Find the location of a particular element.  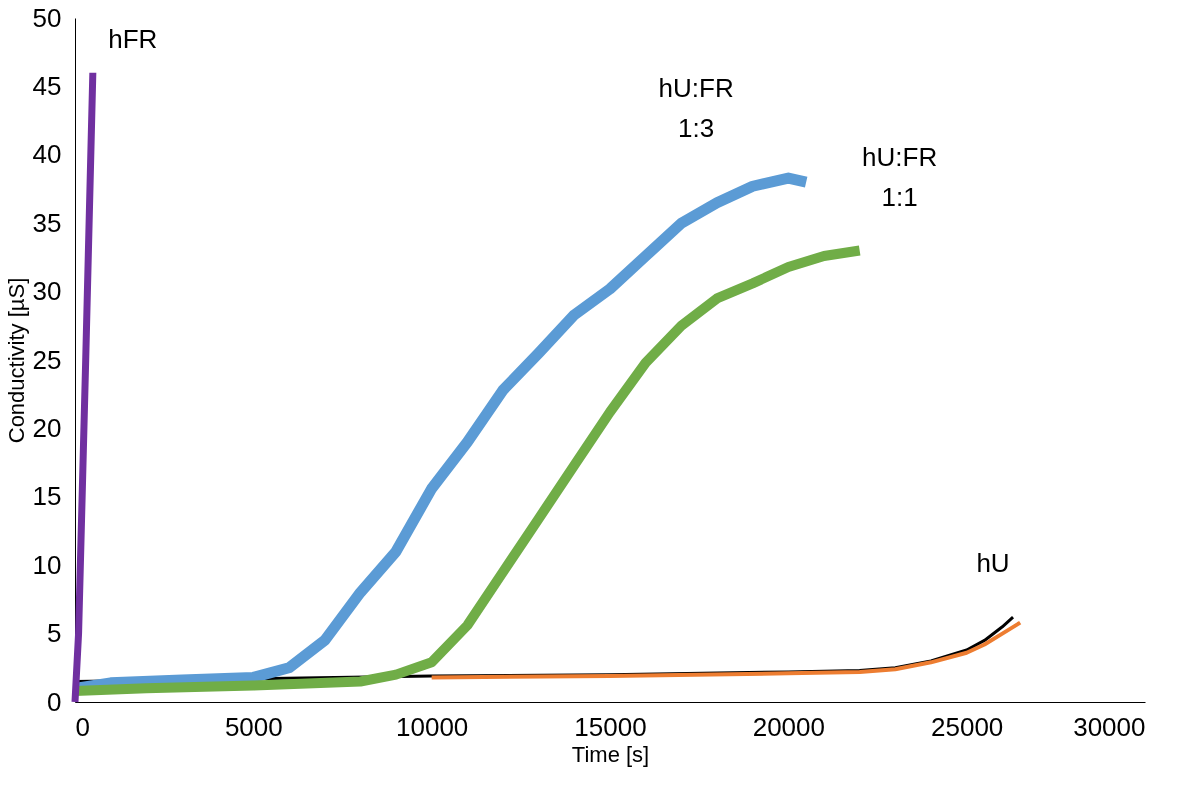

y-tick-label: 50 is located at coordinates (47, 17).